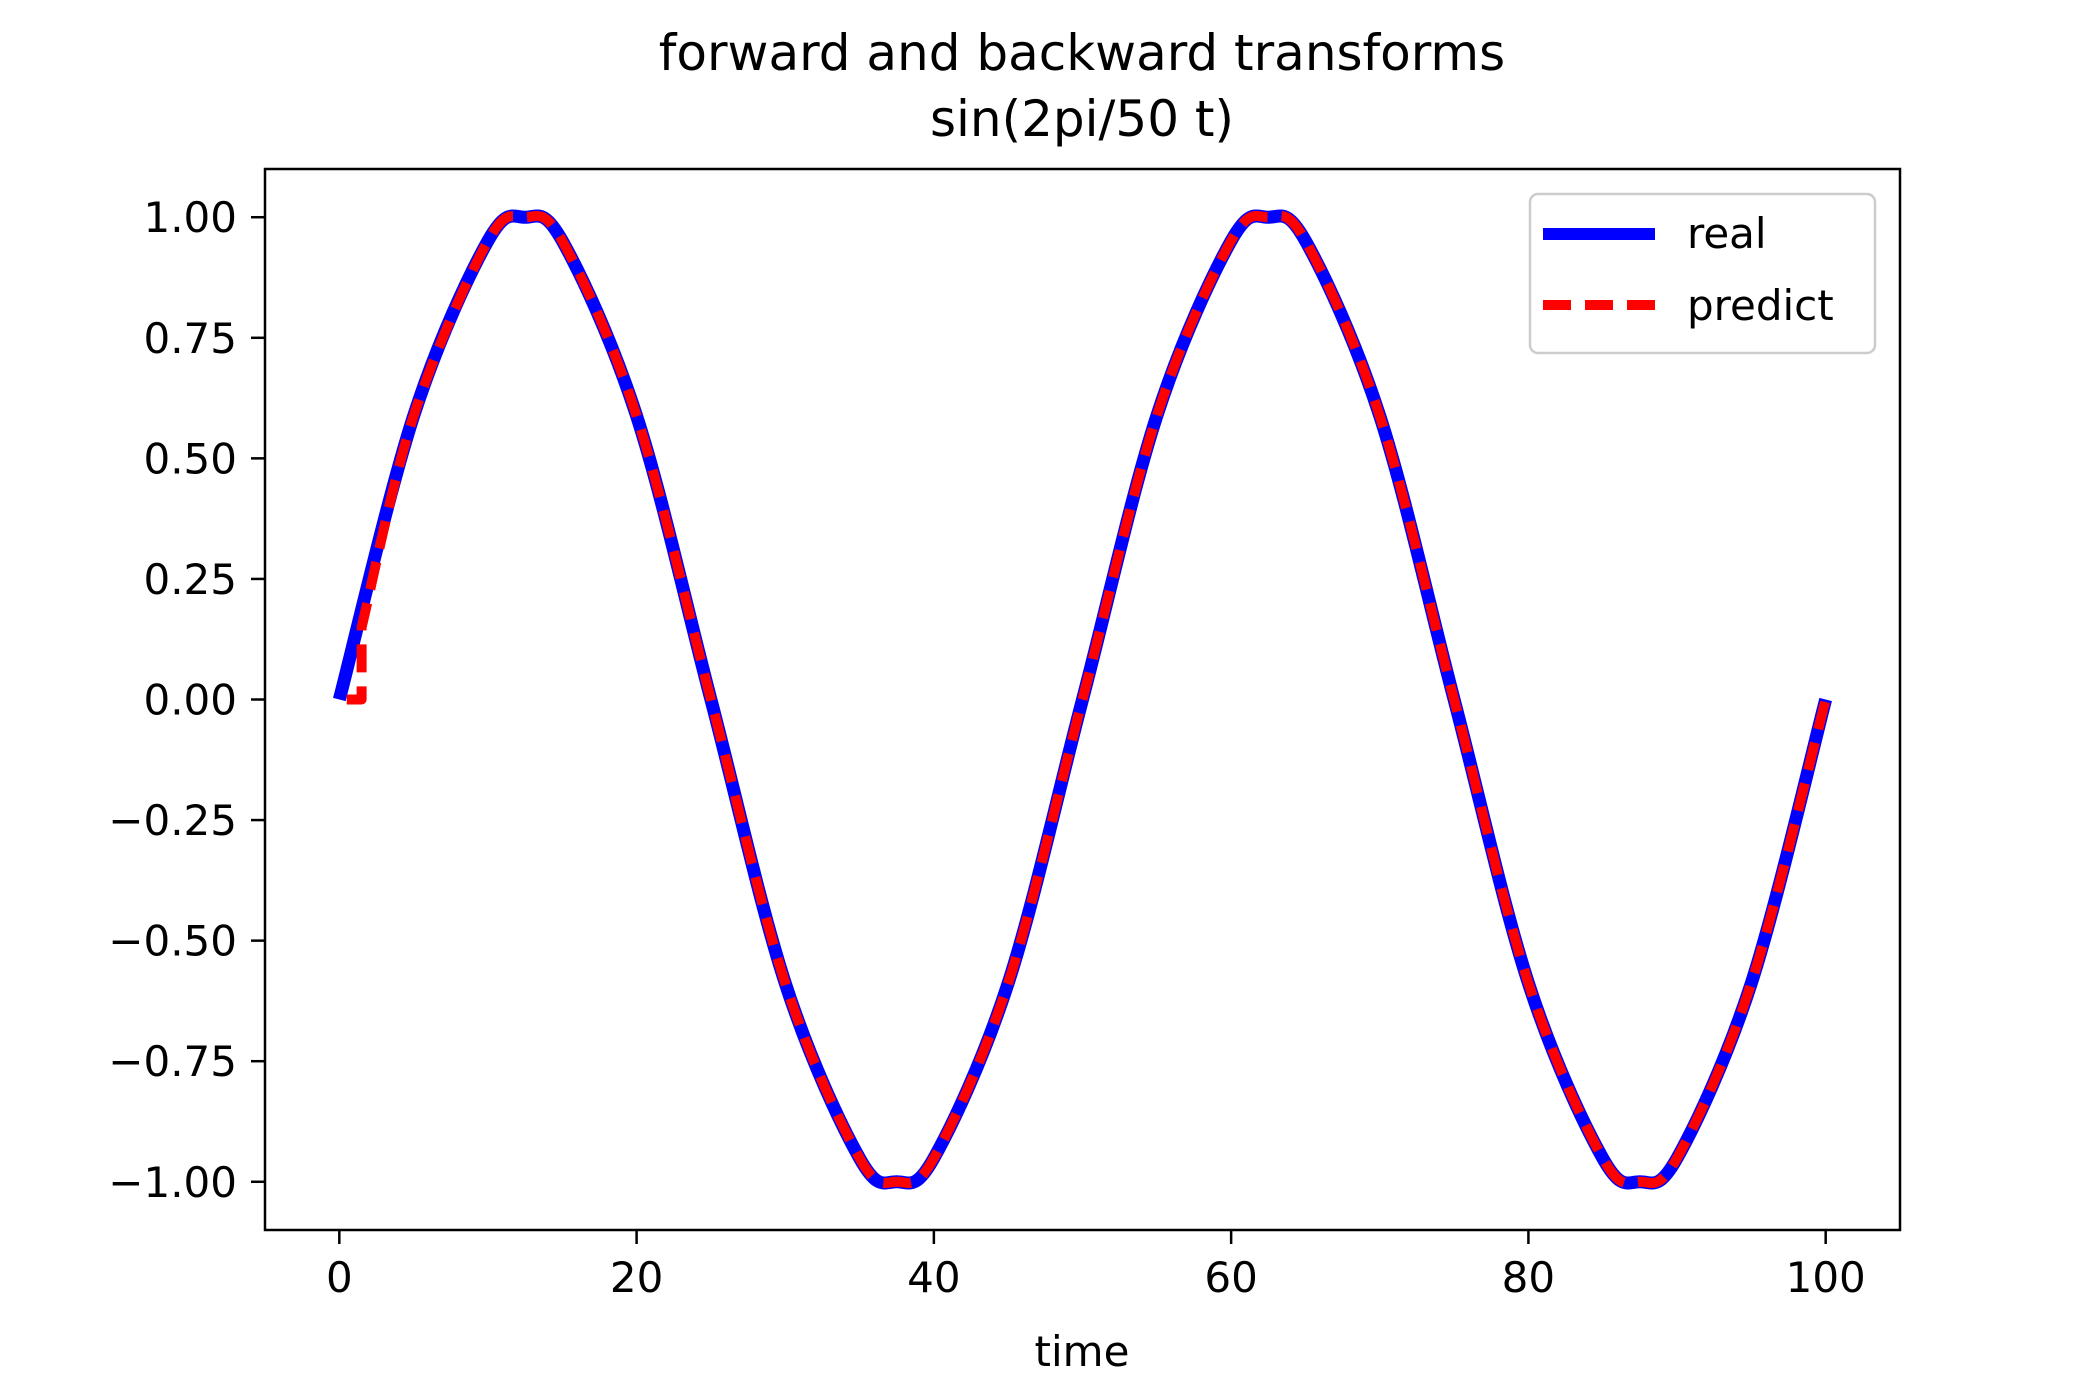 The image size is (2100, 1400). What do you see at coordinates (1528, 1277) in the screenshot?
I see `x-tick-label: 80` at bounding box center [1528, 1277].